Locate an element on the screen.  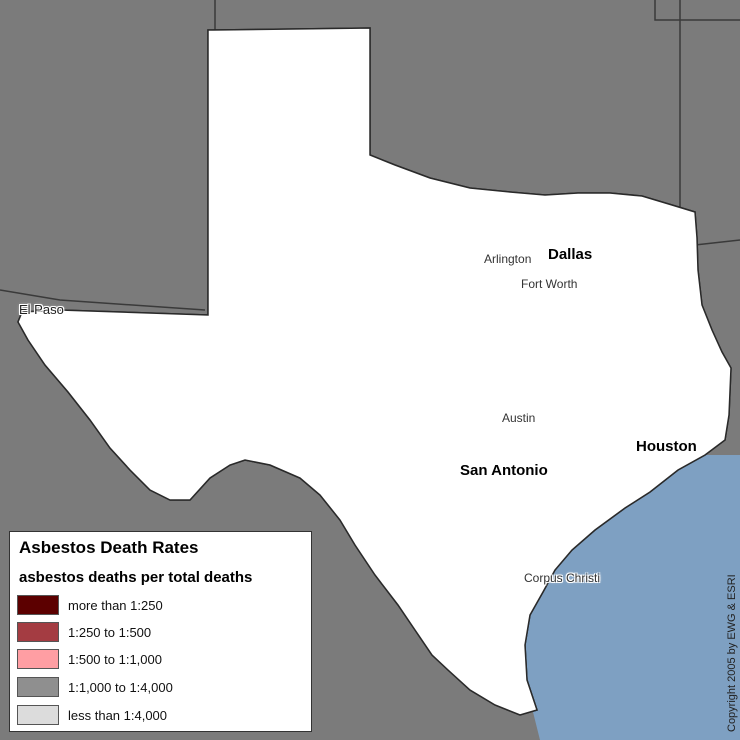
city-label-dallas: Dallas is located at coordinates (570, 254).